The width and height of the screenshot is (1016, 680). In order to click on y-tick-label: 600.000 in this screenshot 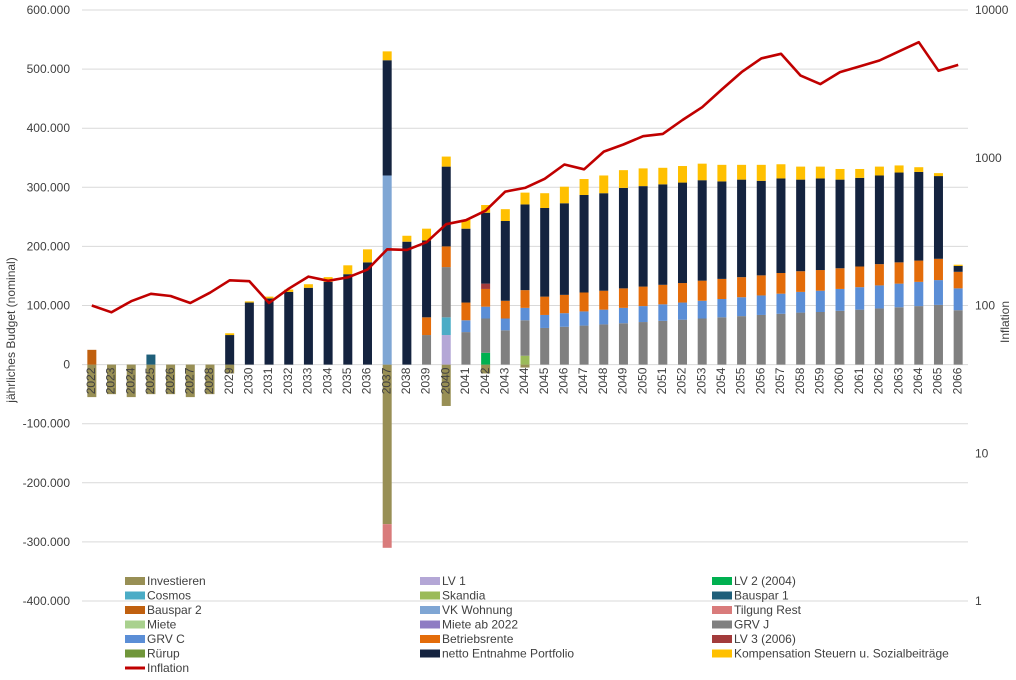, I will do `click(49, 10)`.